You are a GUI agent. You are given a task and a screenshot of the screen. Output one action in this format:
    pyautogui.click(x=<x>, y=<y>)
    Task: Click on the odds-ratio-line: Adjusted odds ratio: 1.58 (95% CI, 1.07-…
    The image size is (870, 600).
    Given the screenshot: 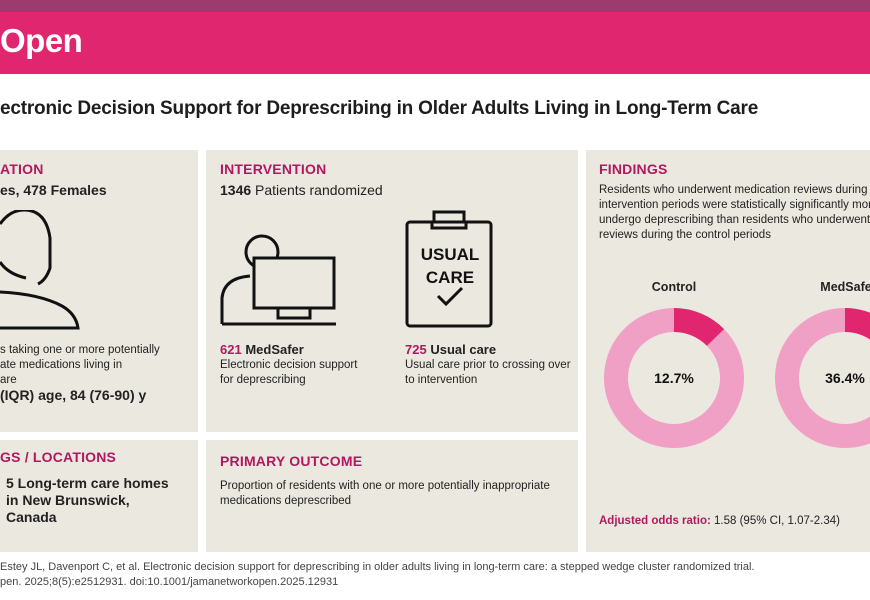 What is the action you would take?
    pyautogui.click(x=719, y=521)
    